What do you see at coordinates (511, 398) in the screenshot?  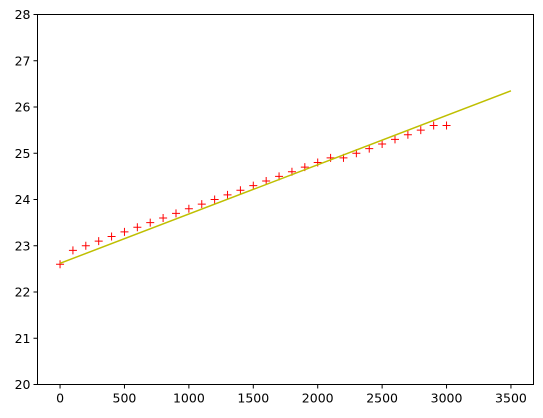 I see `x-tick-label: 3500` at bounding box center [511, 398].